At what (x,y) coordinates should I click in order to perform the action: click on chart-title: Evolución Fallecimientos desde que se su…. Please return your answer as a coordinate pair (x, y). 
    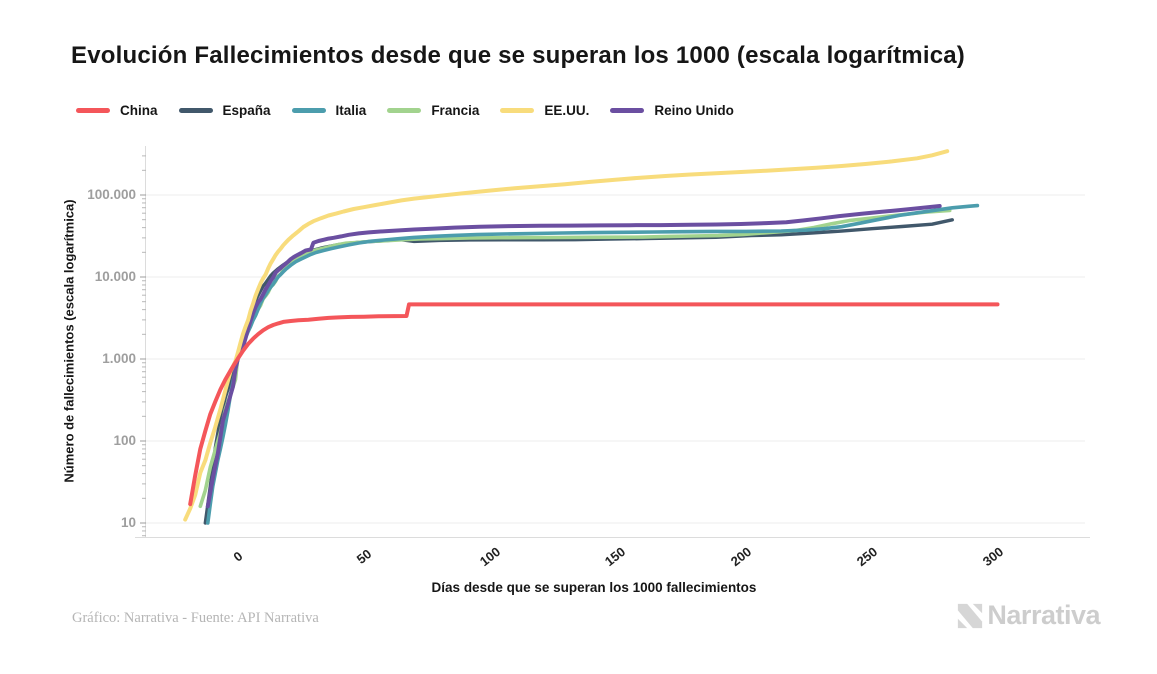
    Looking at the image, I should click on (518, 55).